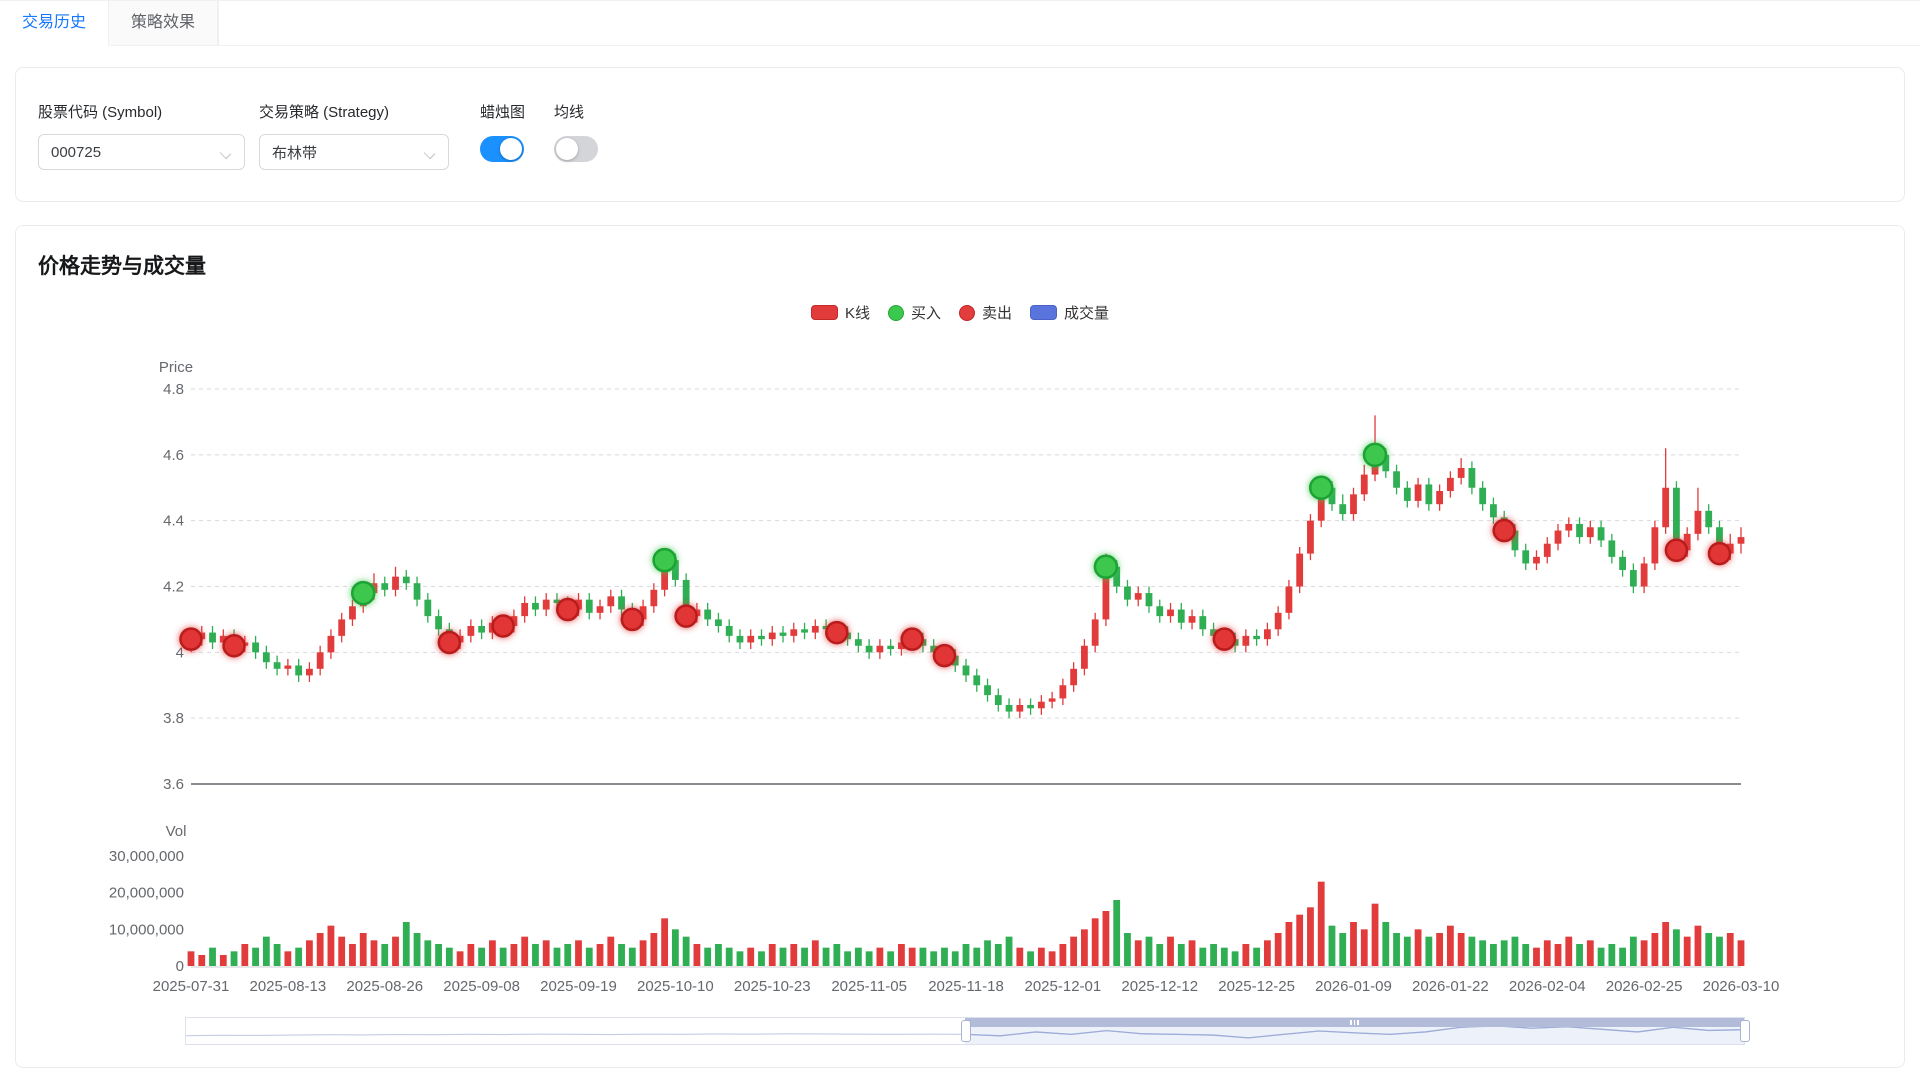  Describe the element at coordinates (895, 312) in the screenshot. I see `legend-swatch` at that location.